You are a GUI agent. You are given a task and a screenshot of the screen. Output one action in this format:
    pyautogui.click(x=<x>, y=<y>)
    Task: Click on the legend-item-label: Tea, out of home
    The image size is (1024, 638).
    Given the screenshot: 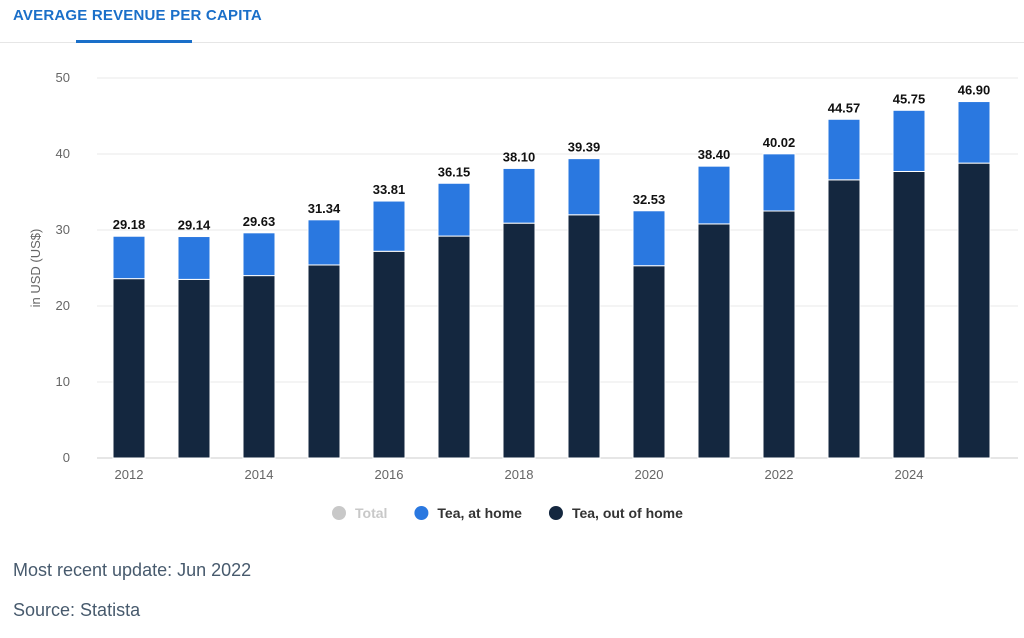 What is the action you would take?
    pyautogui.click(x=627, y=513)
    